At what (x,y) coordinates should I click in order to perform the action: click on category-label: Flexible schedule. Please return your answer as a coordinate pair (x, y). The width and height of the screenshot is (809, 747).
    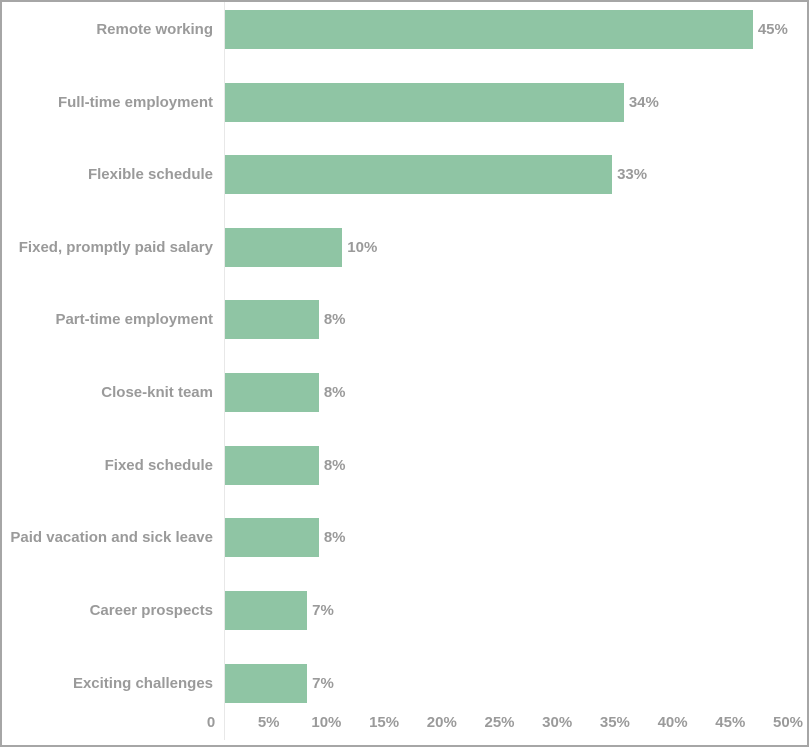
    Looking at the image, I should click on (150, 174).